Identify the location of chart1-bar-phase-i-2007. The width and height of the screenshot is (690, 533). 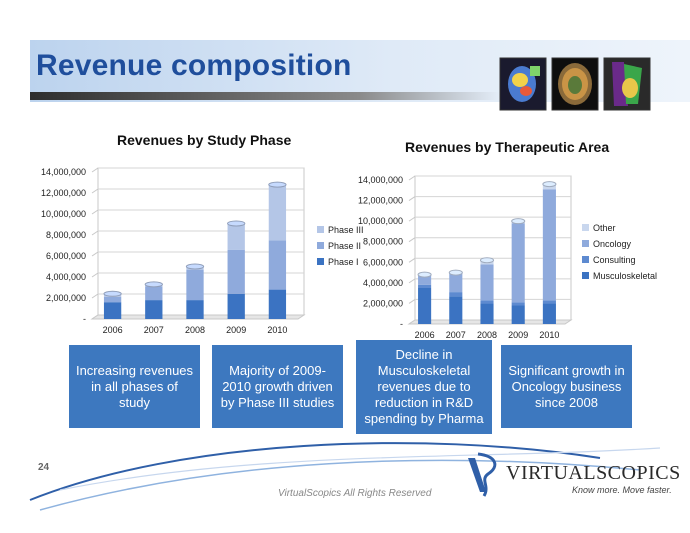
(154, 309).